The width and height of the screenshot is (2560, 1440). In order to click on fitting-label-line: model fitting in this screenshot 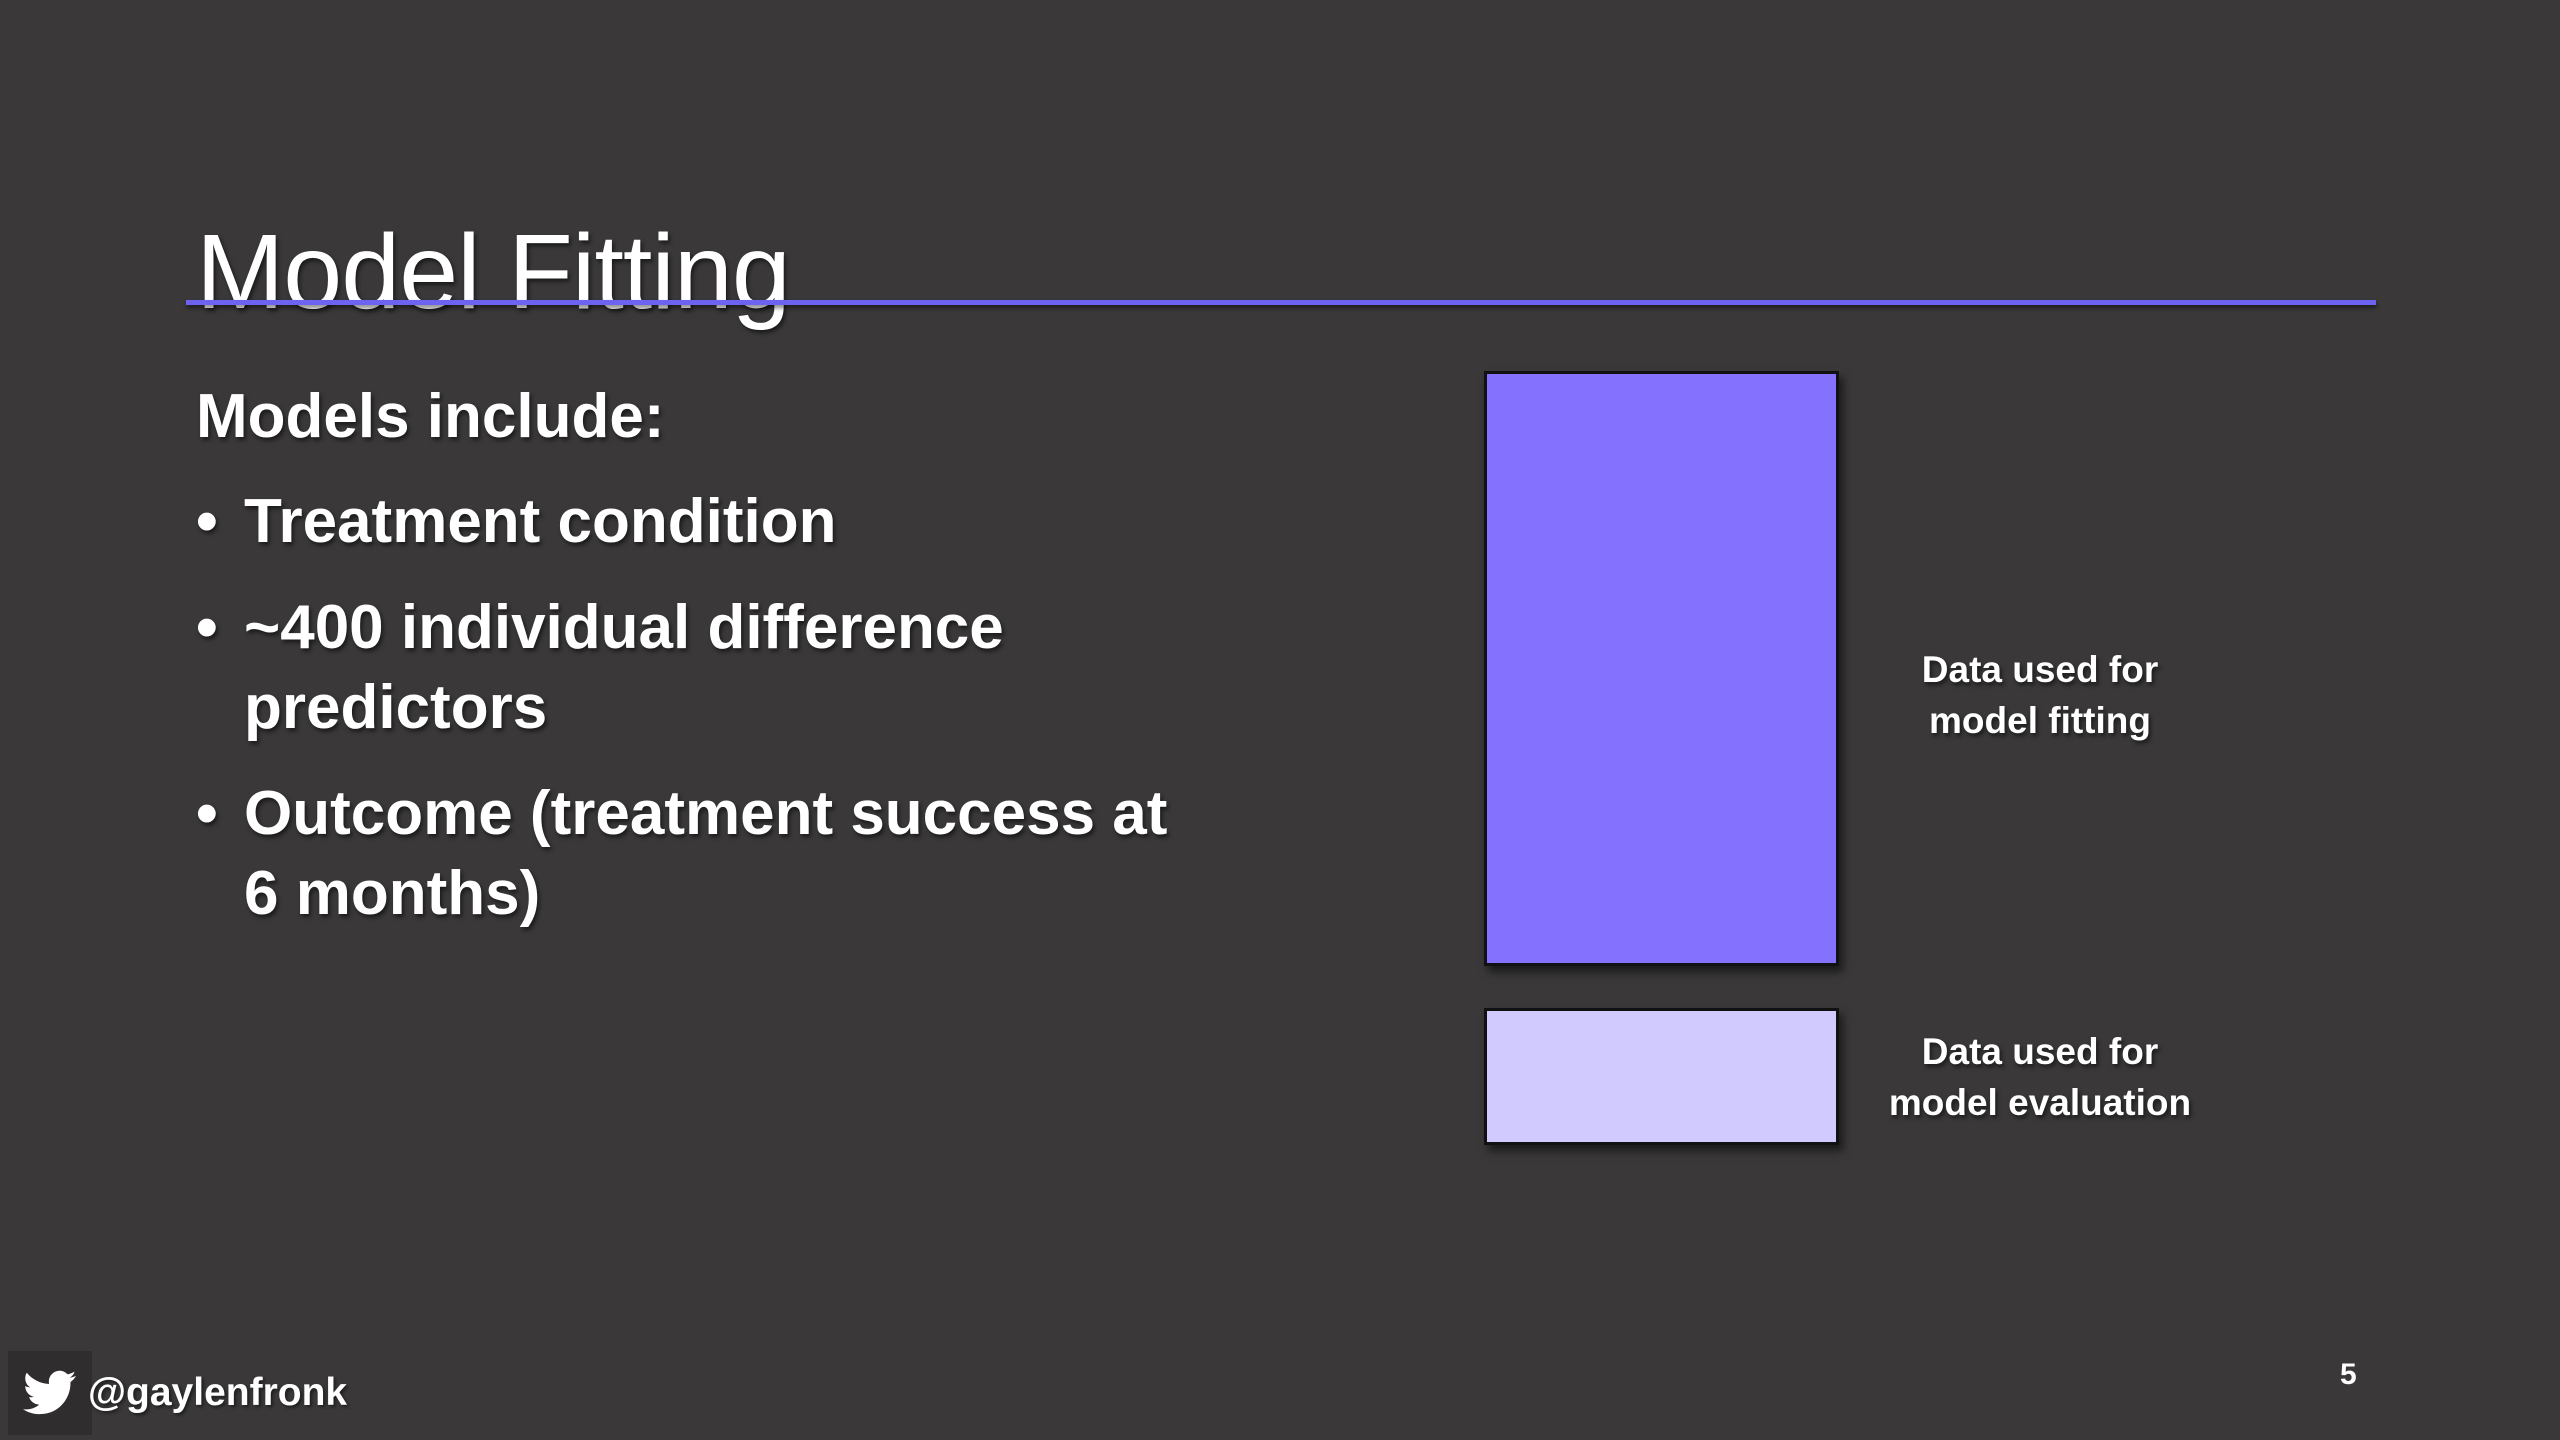, I will do `click(2040, 720)`.